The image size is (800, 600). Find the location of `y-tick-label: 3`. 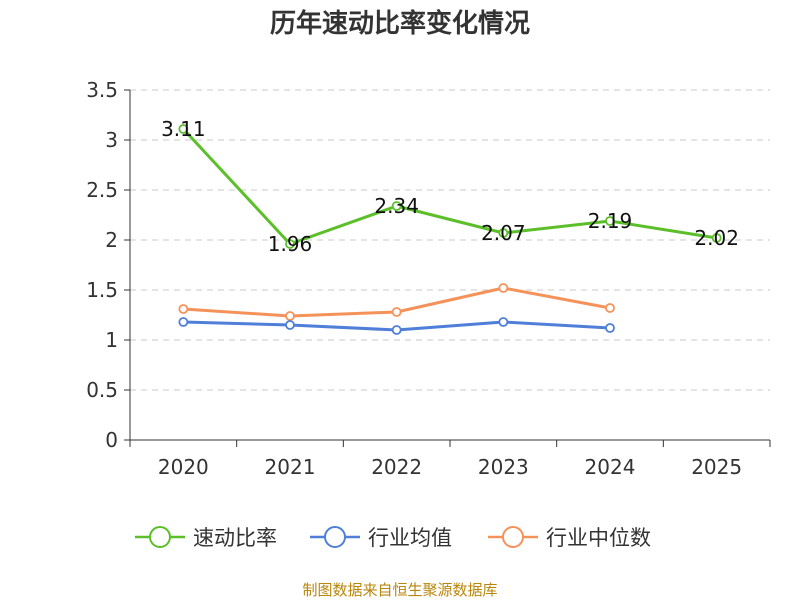

y-tick-label: 3 is located at coordinates (111, 140).